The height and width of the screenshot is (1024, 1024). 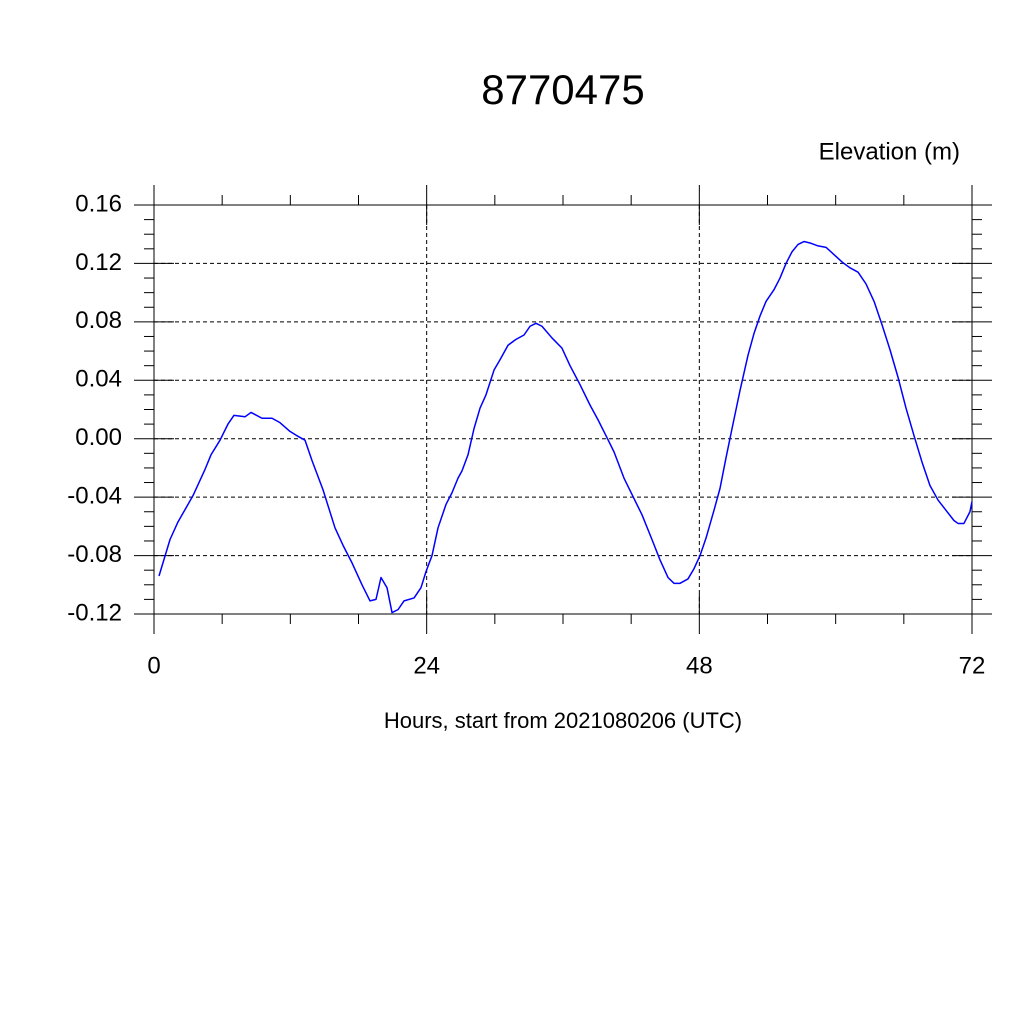 I want to click on y-axis-label: Elevation (m), so click(x=889, y=151).